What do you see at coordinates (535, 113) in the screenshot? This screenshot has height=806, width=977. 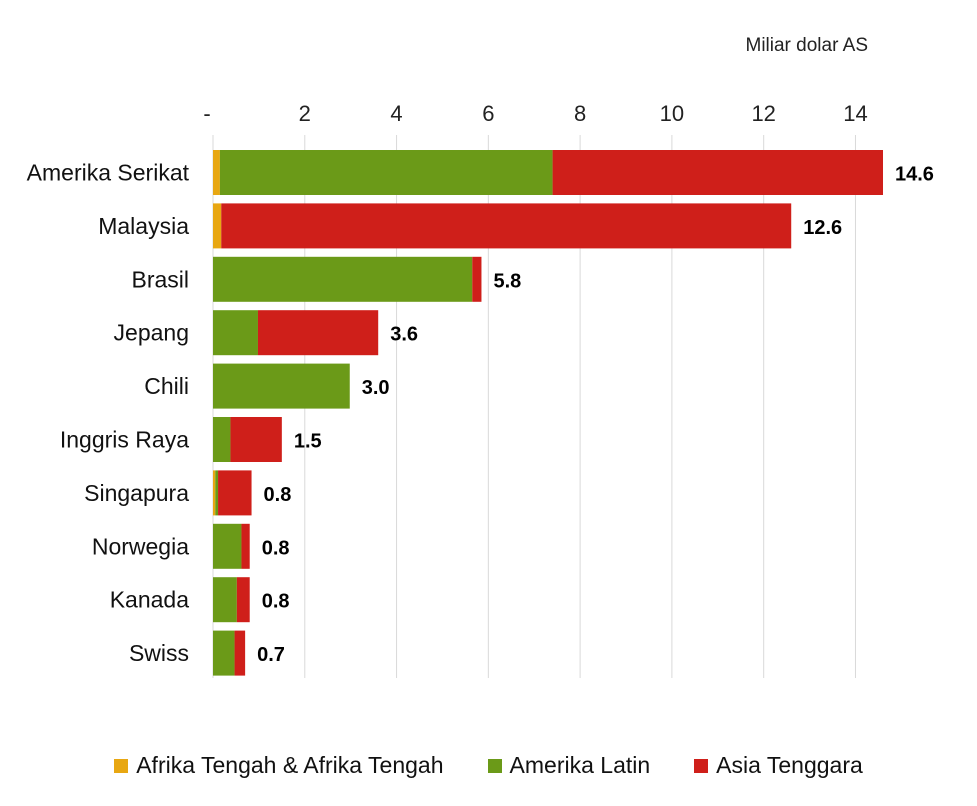 I see `x-axis-ticks: - 2 4 6 8 10 12 14` at bounding box center [535, 113].